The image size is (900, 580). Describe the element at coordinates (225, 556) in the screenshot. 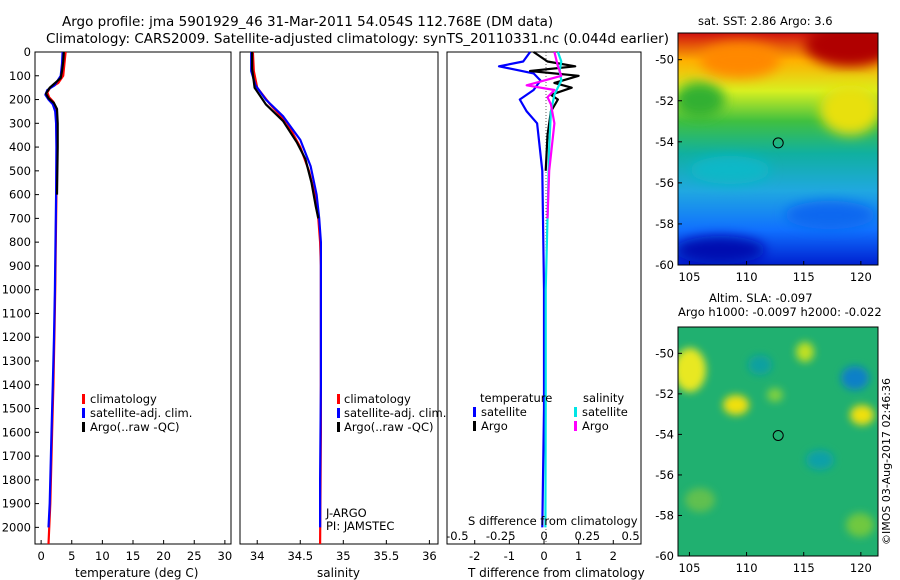

I see `x-tick-label: 30` at that location.